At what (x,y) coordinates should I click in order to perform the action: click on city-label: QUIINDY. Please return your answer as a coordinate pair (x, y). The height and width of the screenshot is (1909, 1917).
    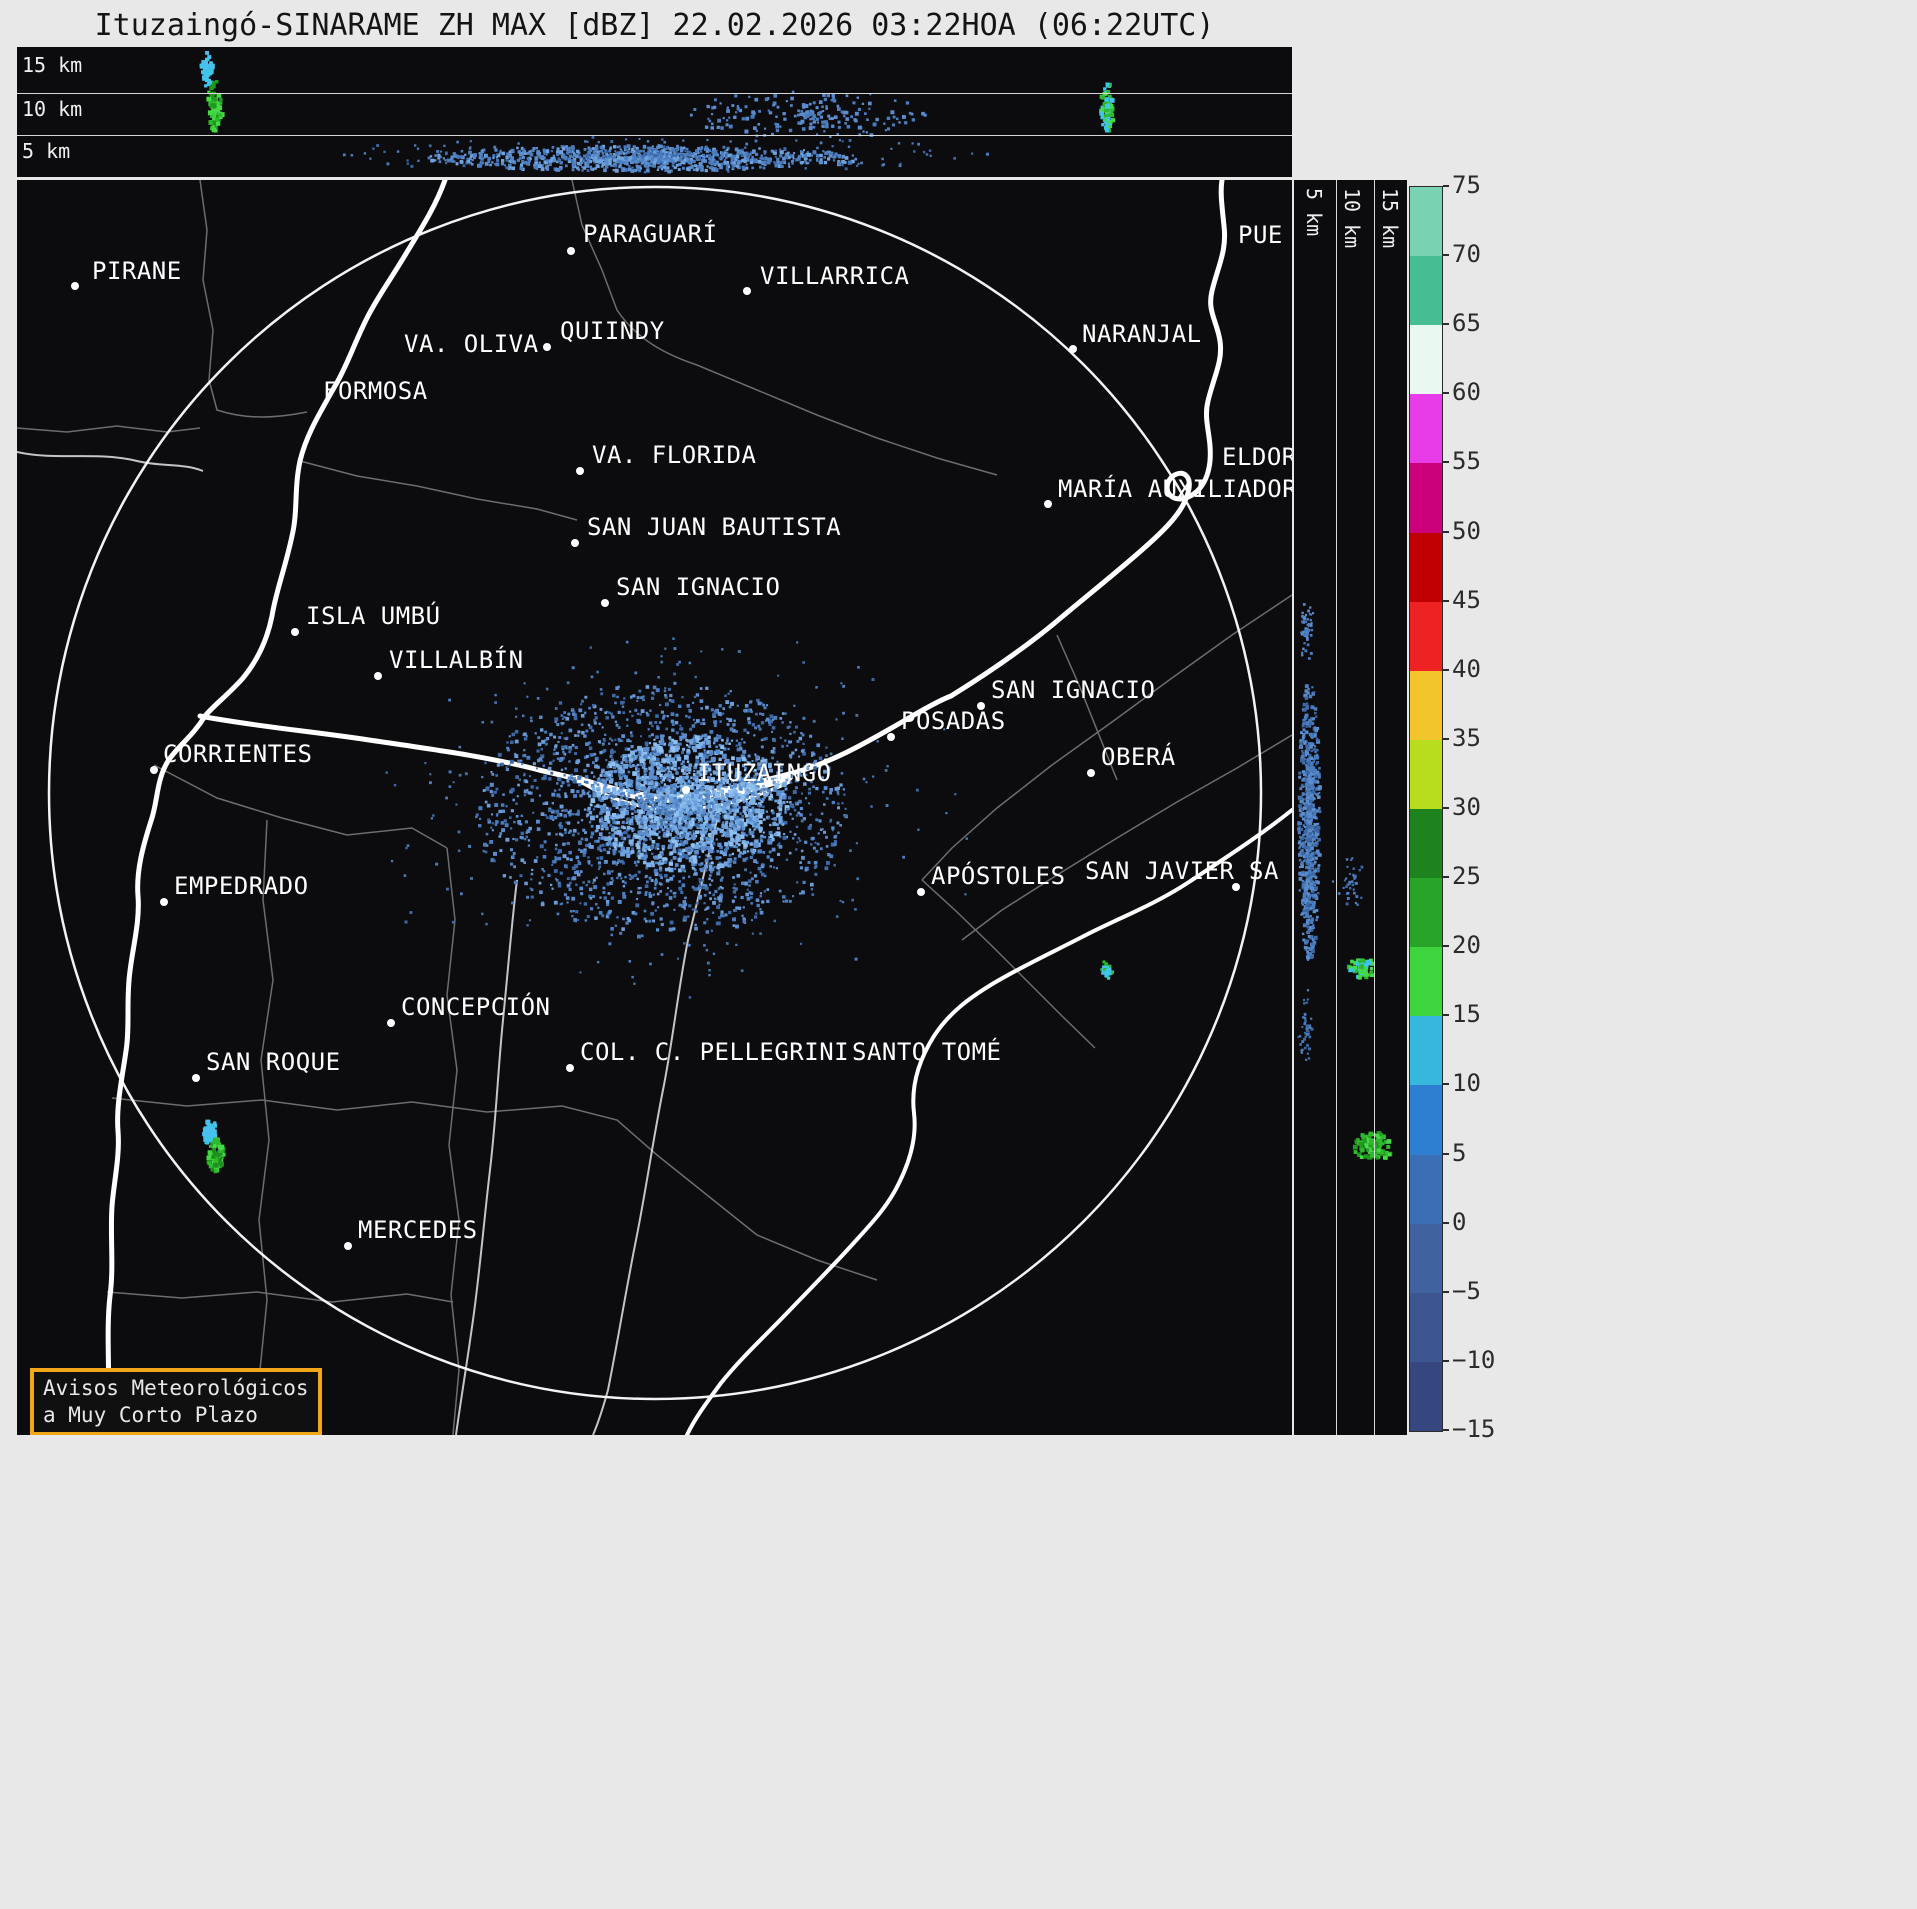
    Looking at the image, I should click on (612, 331).